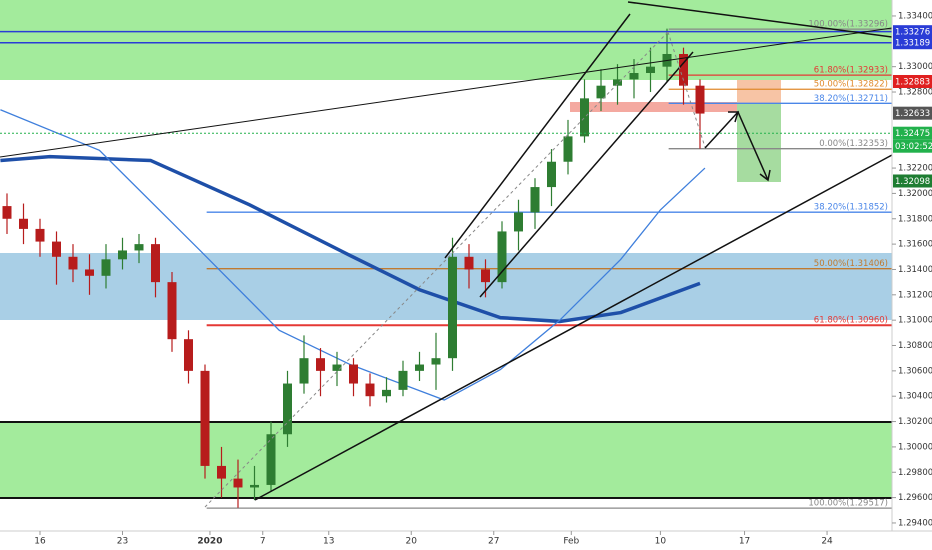 Image resolution: width=932 pixels, height=550 pixels. Describe the element at coordinates (851, 264) in the screenshot. I see `fib-label: 50.00%(1.31406)` at that location.